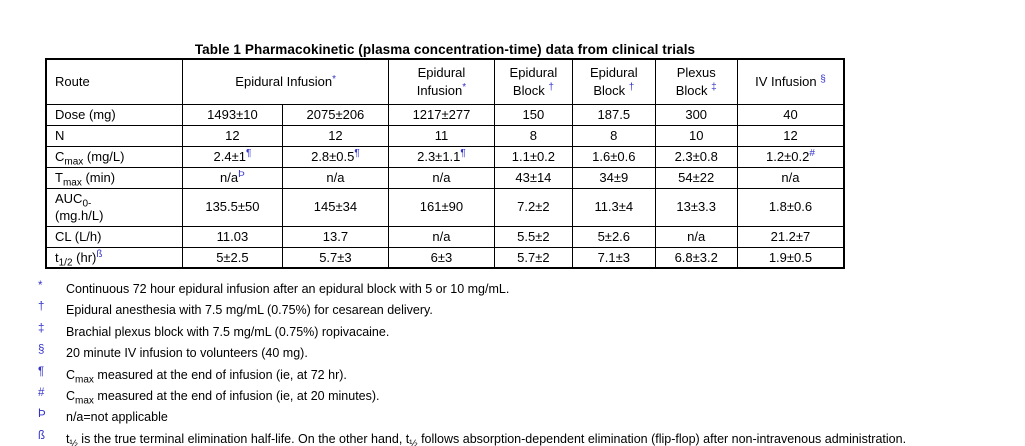 Image resolution: width=1025 pixels, height=446 pixels. Describe the element at coordinates (790, 114) in the screenshot. I see `data-cell: 40` at that location.